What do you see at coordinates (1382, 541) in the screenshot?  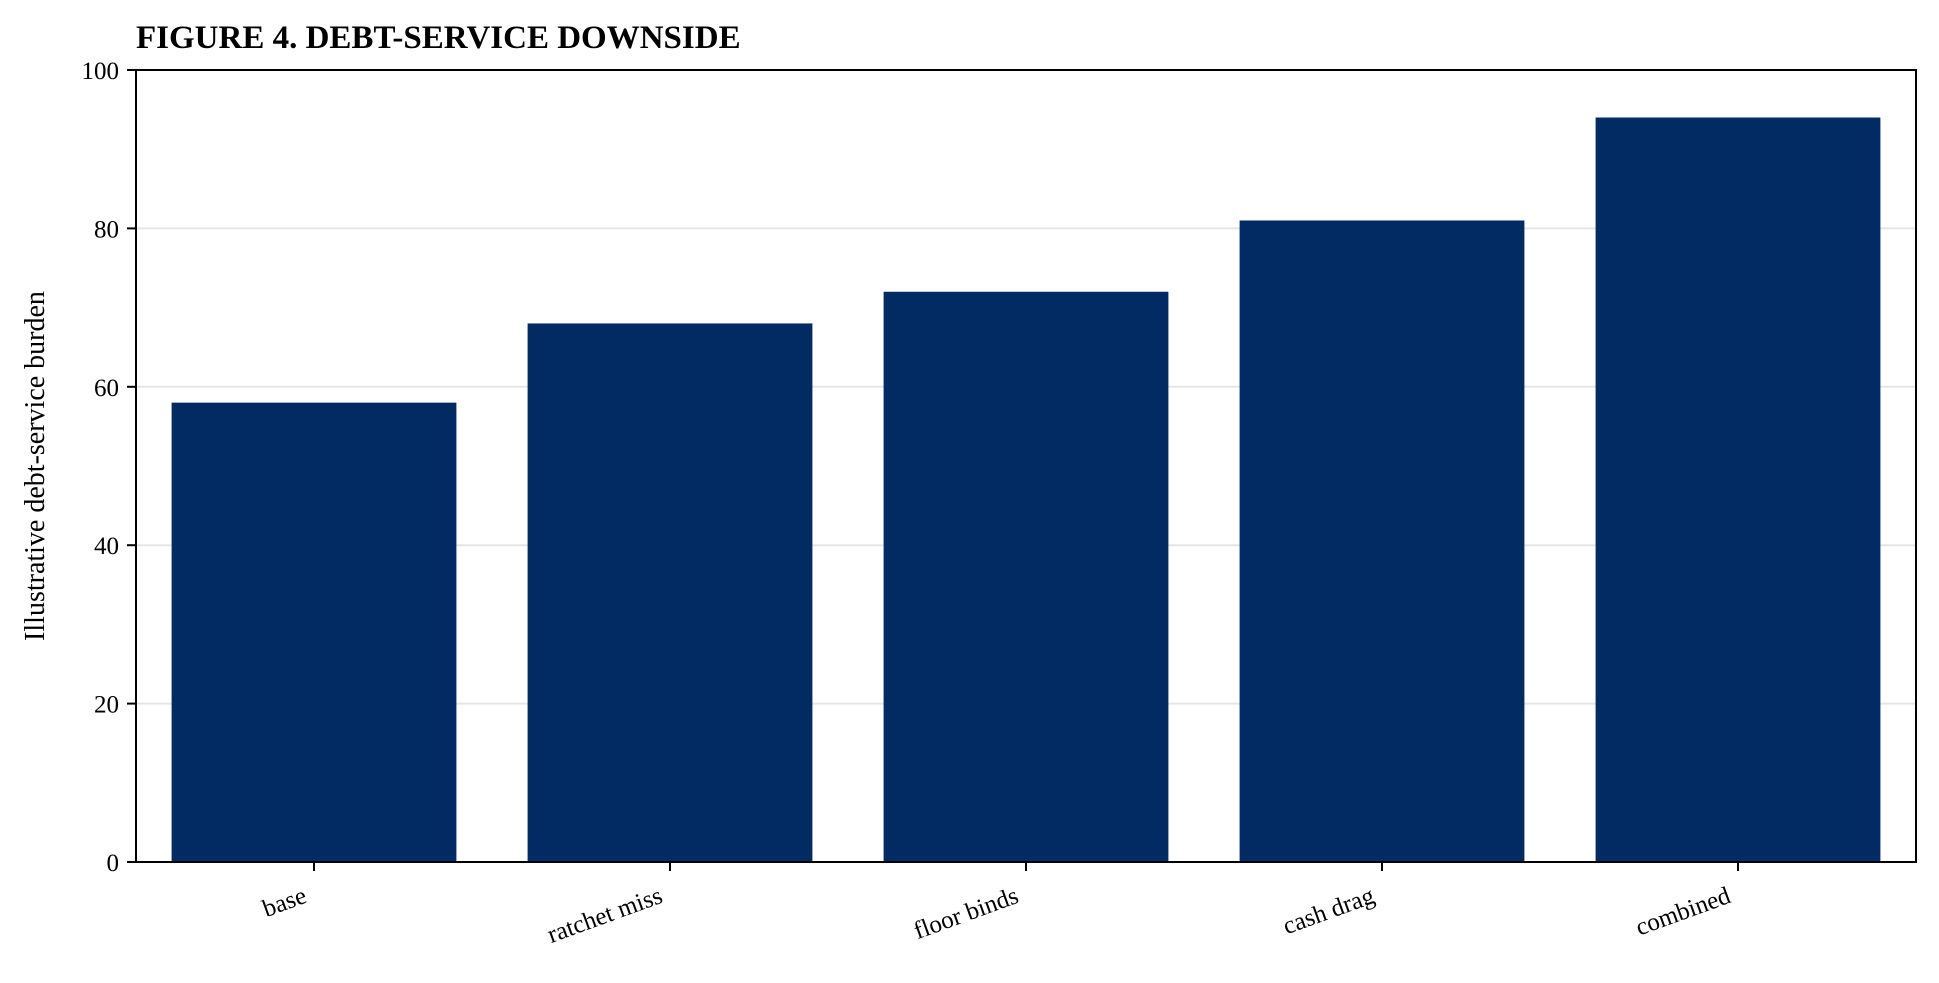 I see `bar-cash-drag` at bounding box center [1382, 541].